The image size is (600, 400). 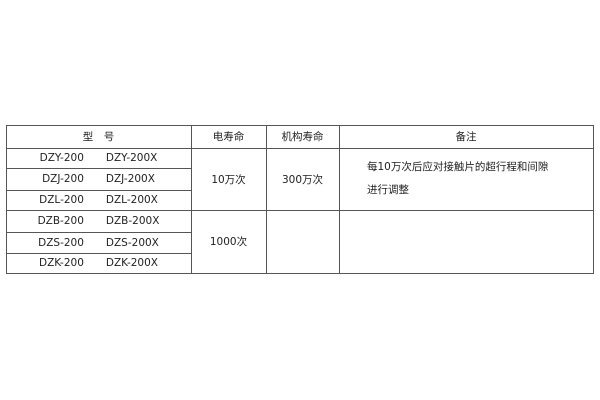 I want to click on header-remarks: 备注, so click(x=466, y=137).